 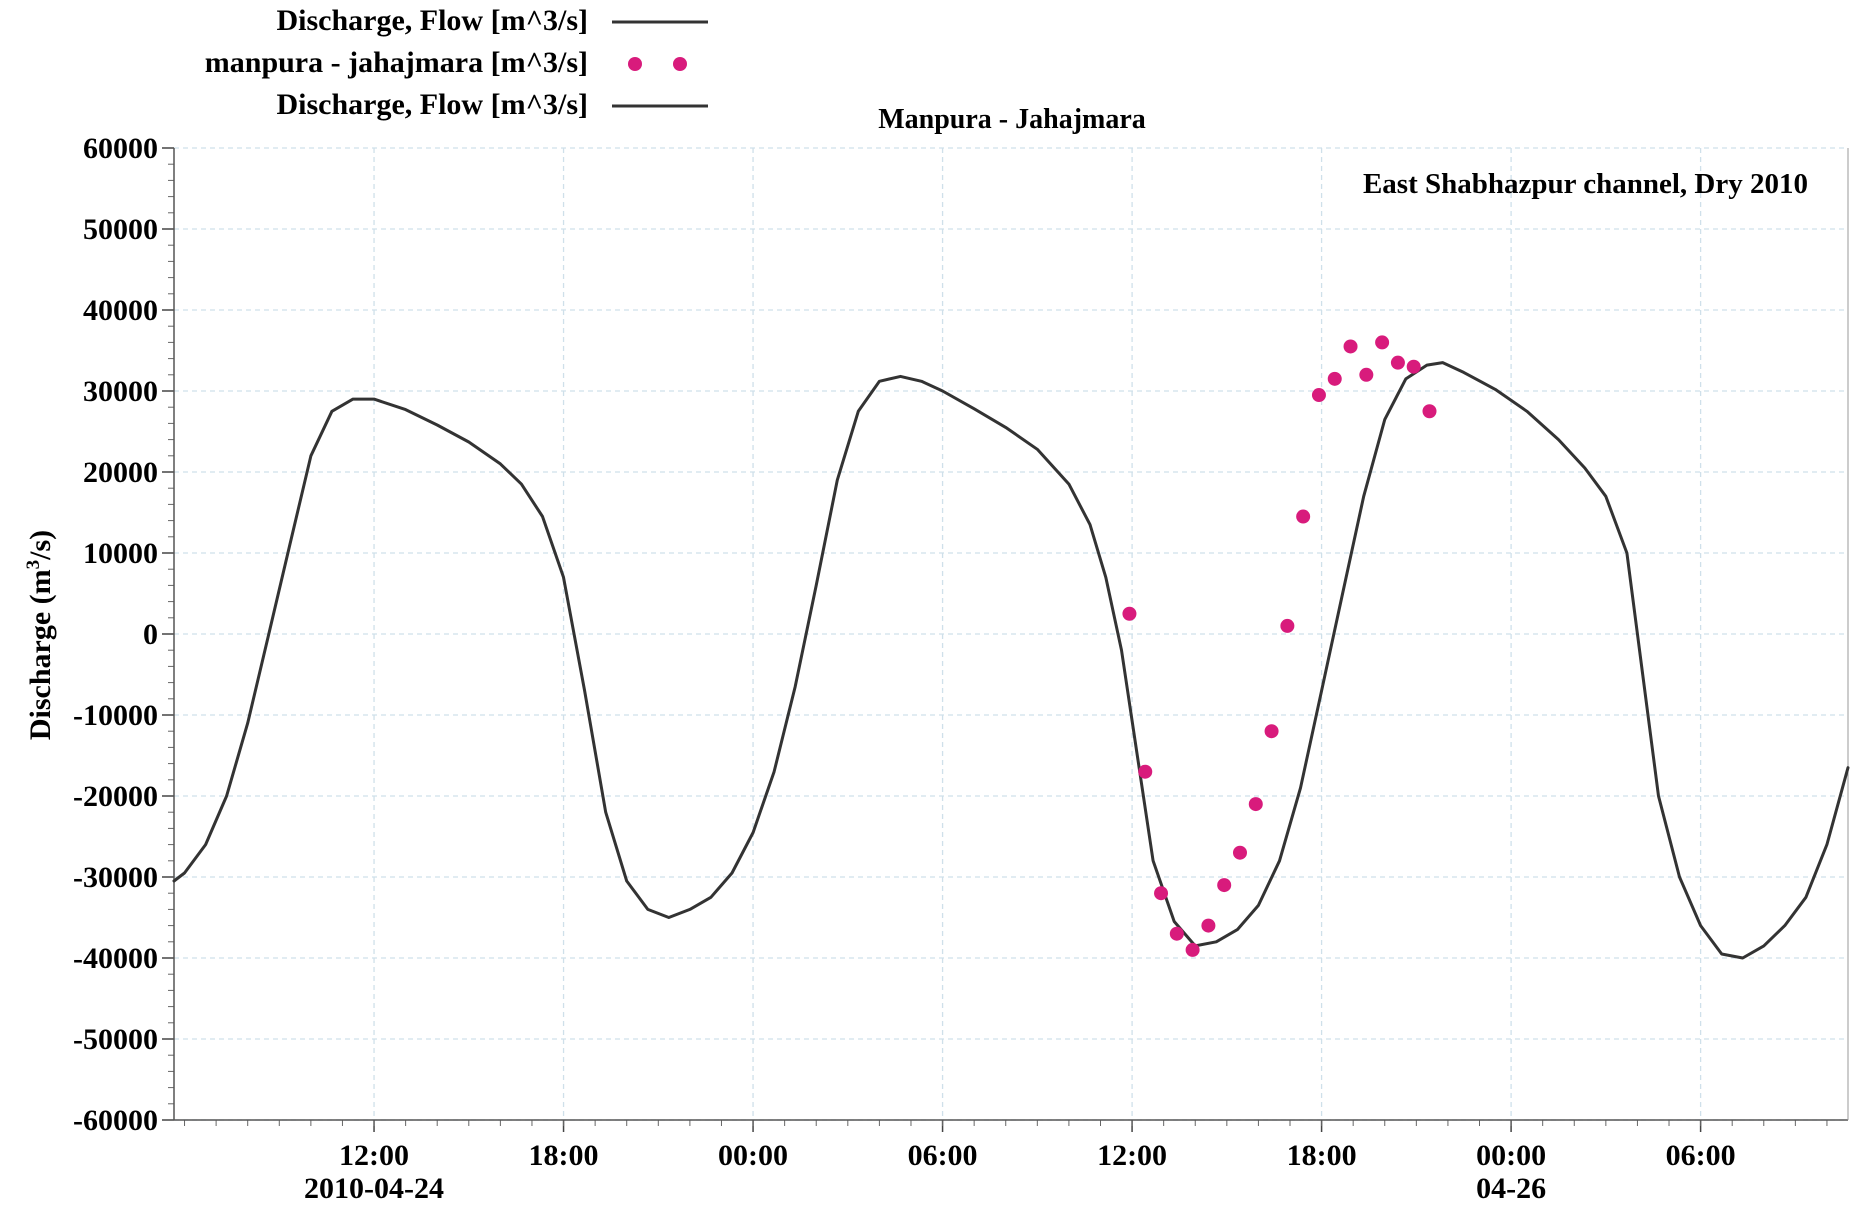 I want to click on y-tick-label: -60000, so click(x=115, y=1120).